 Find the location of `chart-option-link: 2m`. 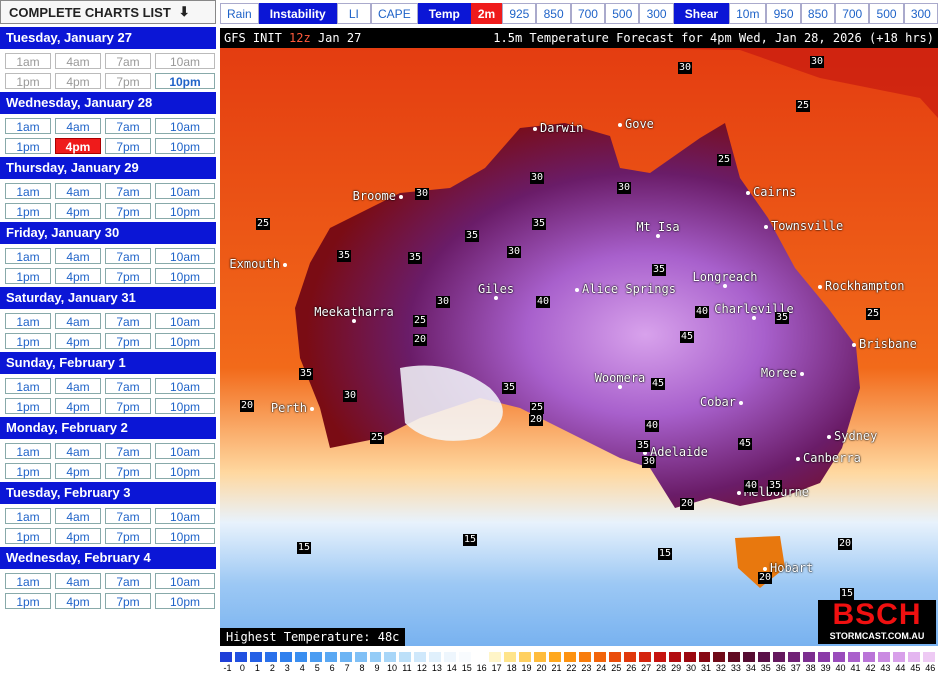

chart-option-link: 2m is located at coordinates (486, 13).